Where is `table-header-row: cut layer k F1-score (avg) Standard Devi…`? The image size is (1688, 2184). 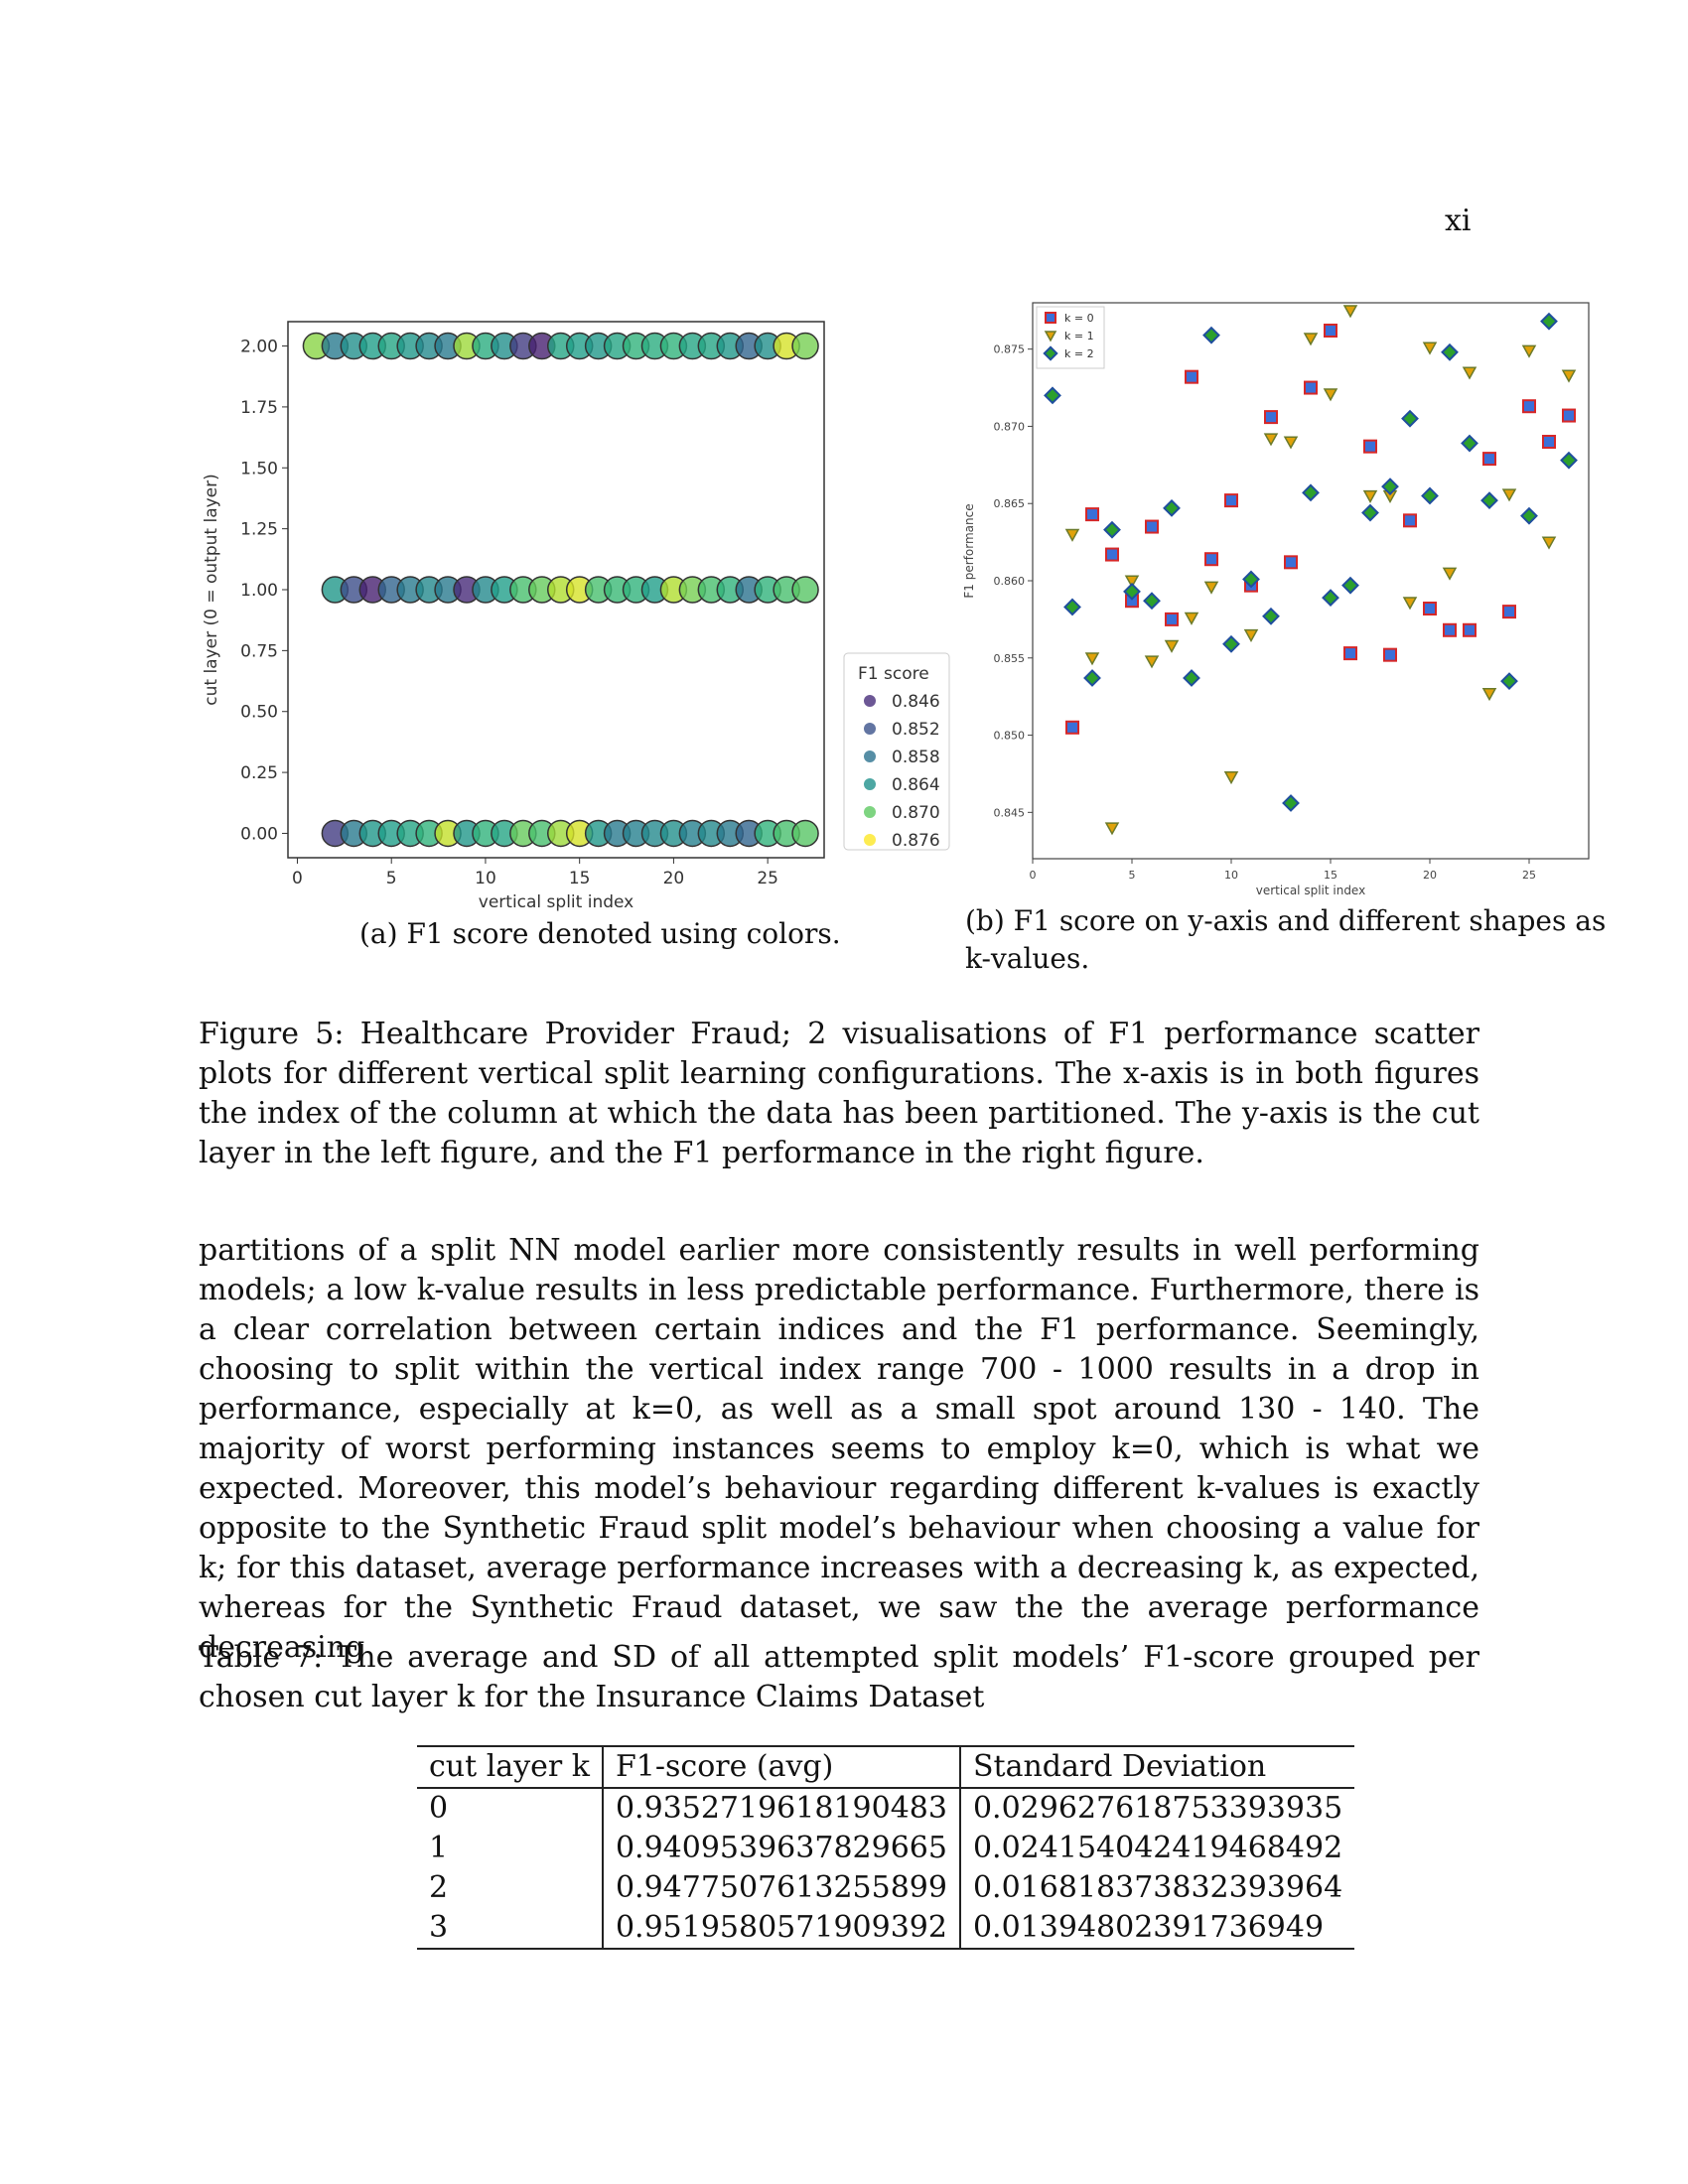
table-header-row: cut layer k F1-score (avg) Standard Devi… is located at coordinates (886, 1767).